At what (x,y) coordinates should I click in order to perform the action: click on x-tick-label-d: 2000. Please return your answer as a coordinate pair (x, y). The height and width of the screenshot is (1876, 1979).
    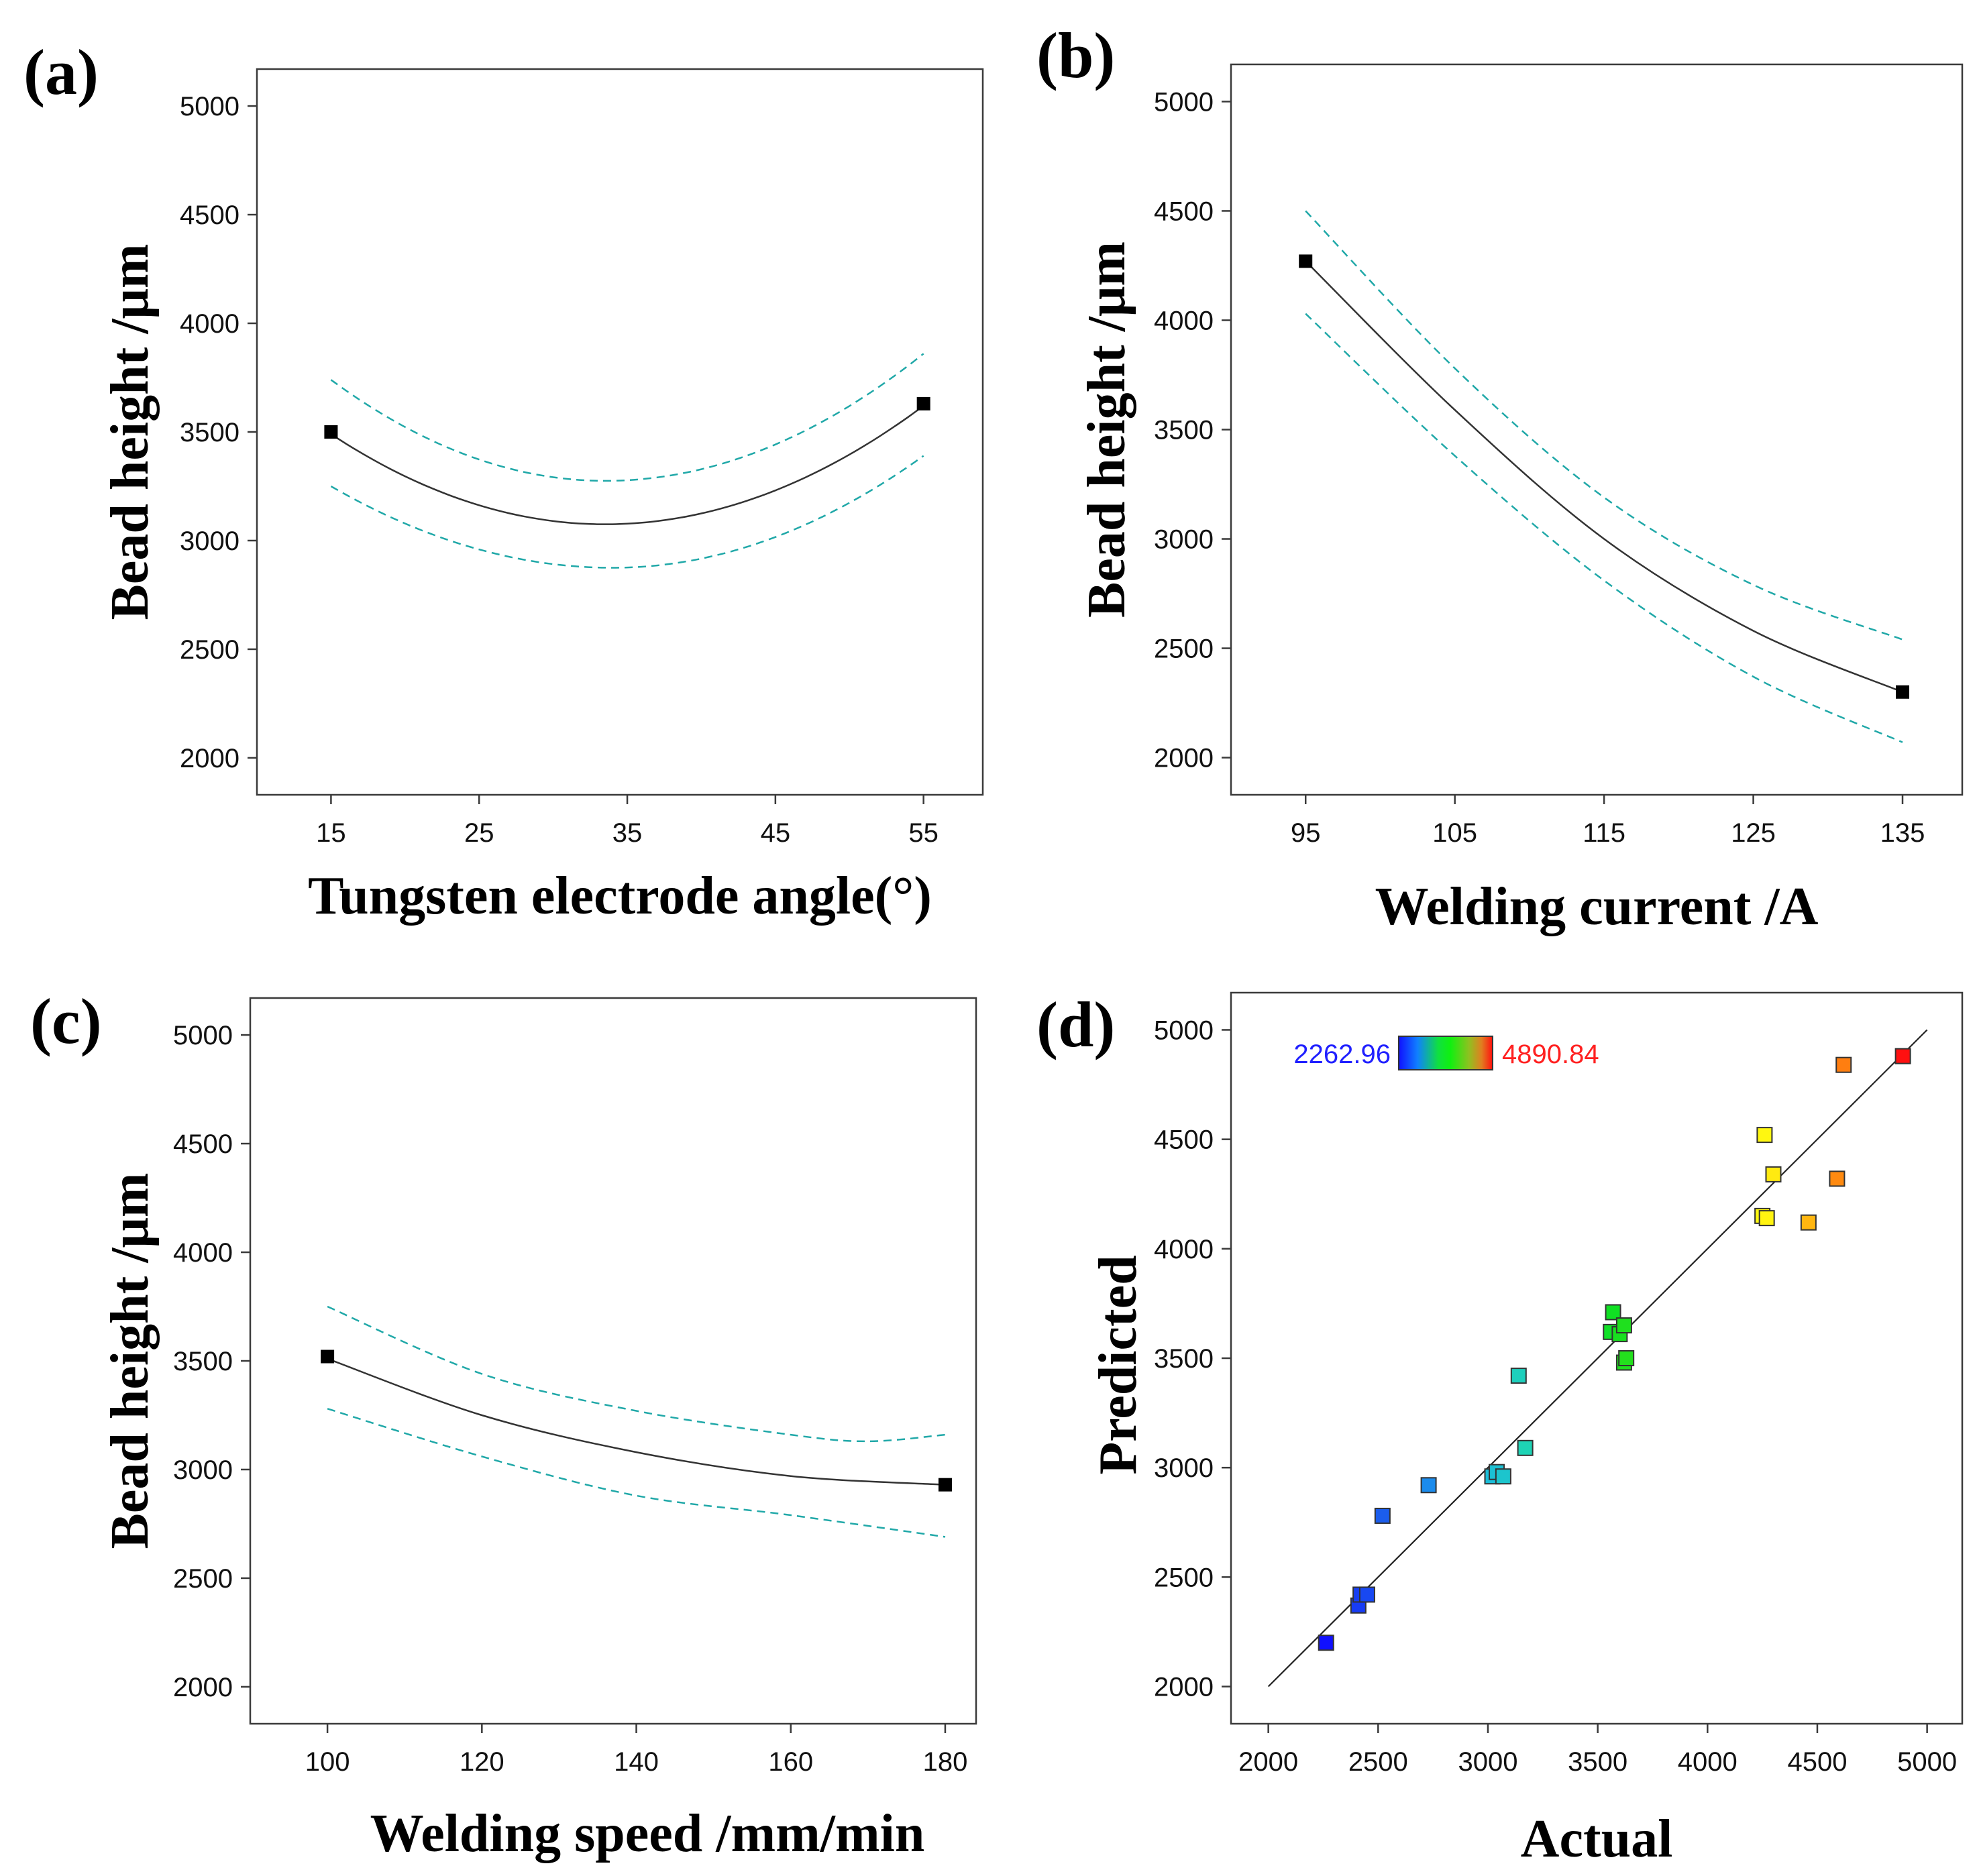
    Looking at the image, I should click on (1268, 1762).